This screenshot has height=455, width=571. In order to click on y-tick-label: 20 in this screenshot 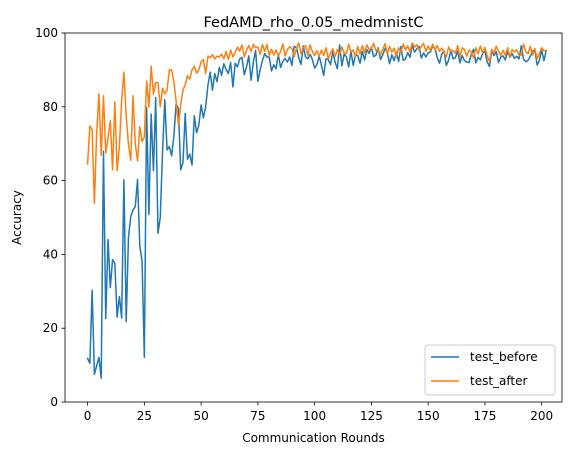, I will do `click(50, 328)`.